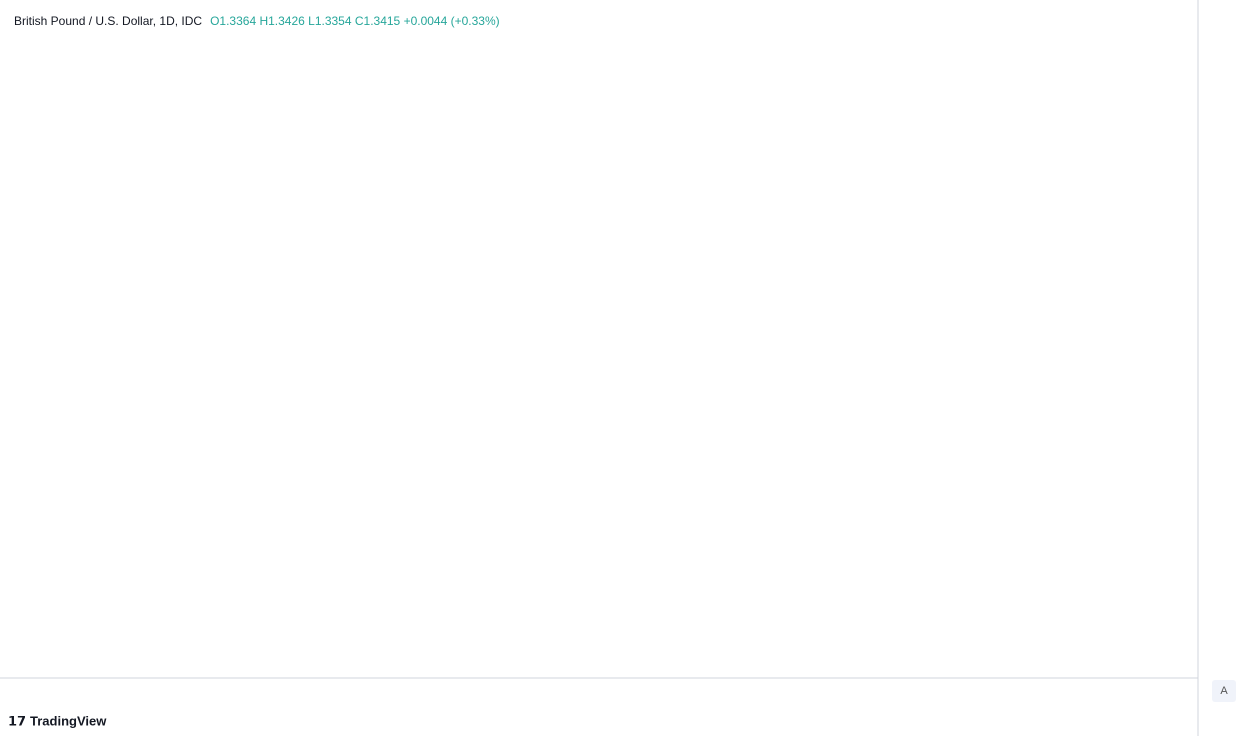 Image resolution: width=1256 pixels, height=736 pixels. Describe the element at coordinates (108, 21) in the screenshot. I see `symbol: British Pound / U.S. Dollar, 1D, IDC` at that location.